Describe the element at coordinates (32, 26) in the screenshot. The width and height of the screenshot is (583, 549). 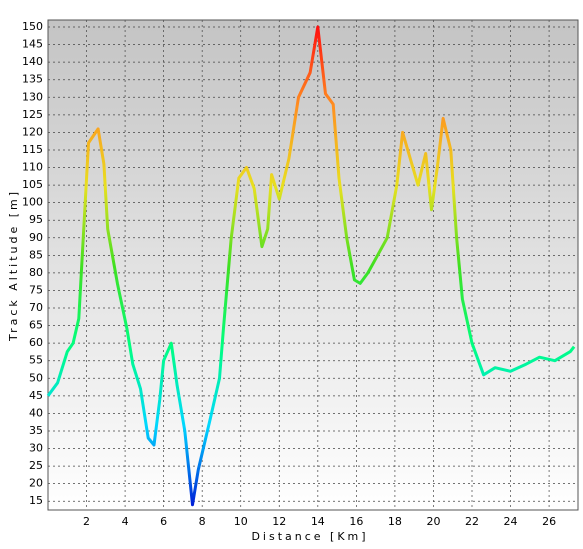
I see `y-tick-label: 150` at that location.